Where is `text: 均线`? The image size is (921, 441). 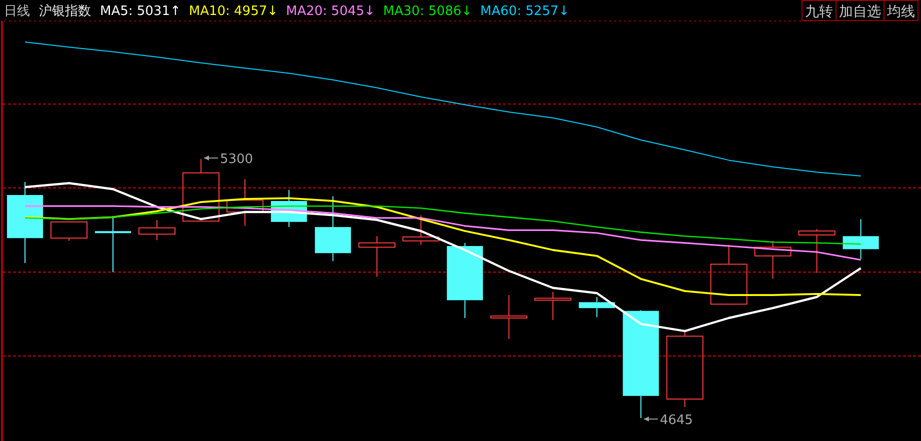
text: 均线 is located at coordinates (900, 12).